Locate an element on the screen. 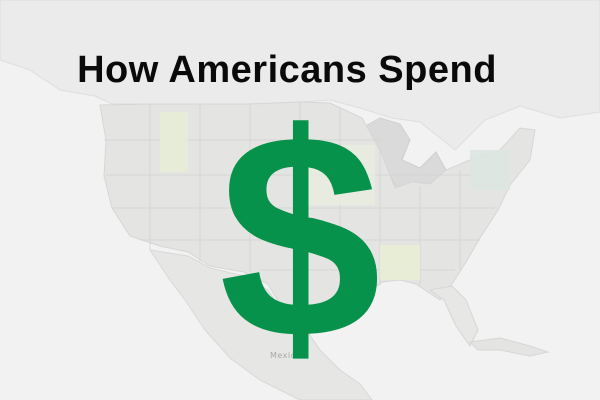 Image resolution: width=600 pixels, height=400 pixels. florida is located at coordinates (453, 316).